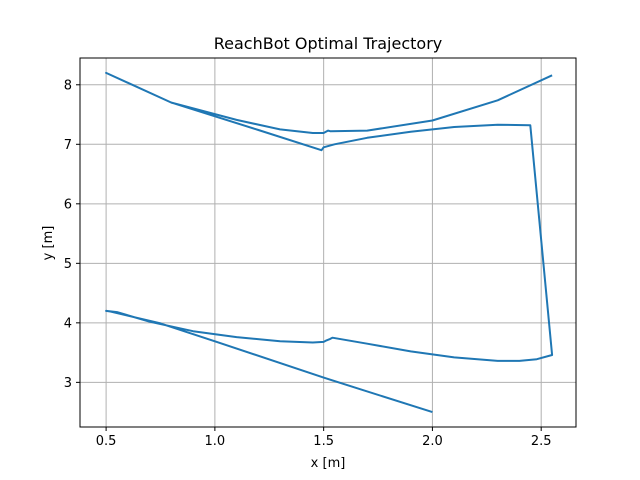 The image size is (640, 480). What do you see at coordinates (106, 441) in the screenshot?
I see `x-tick-label: 0.5` at bounding box center [106, 441].